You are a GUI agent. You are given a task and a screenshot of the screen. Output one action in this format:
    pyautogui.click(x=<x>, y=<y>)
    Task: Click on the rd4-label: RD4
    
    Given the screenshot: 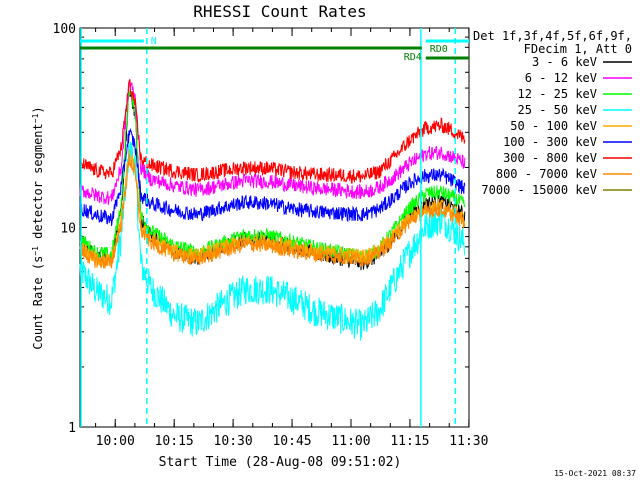 What is the action you would take?
    pyautogui.click(x=413, y=57)
    